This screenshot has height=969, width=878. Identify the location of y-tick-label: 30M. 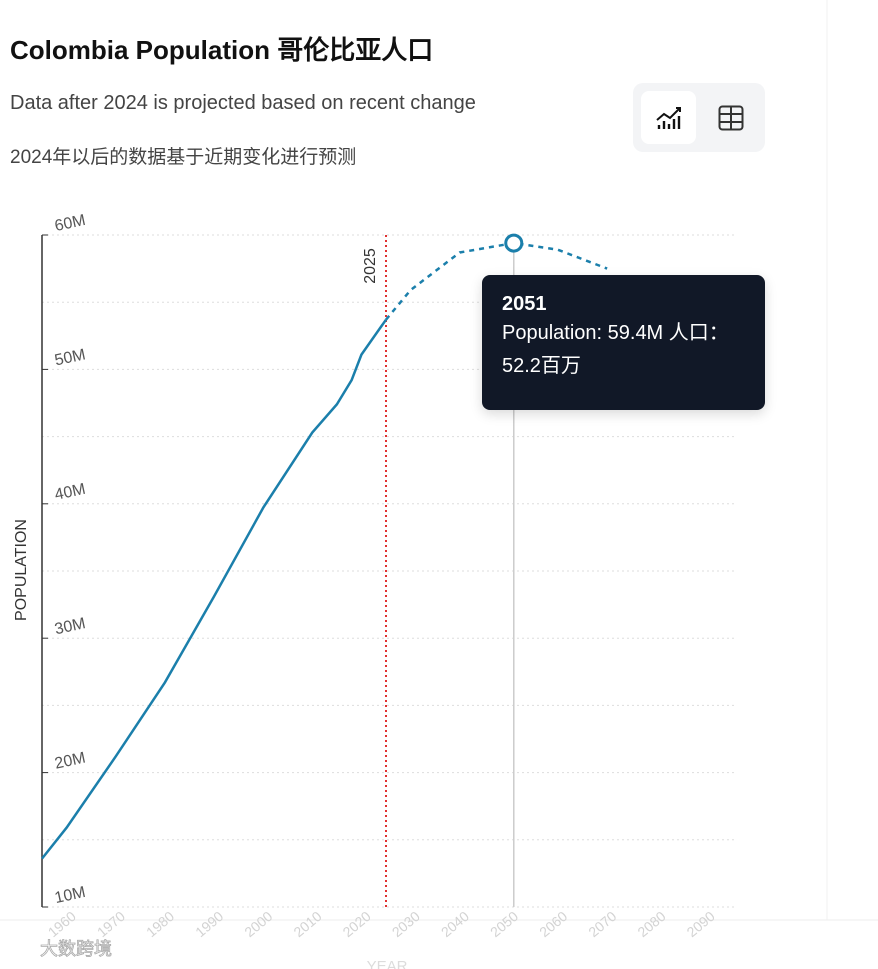
(70, 626).